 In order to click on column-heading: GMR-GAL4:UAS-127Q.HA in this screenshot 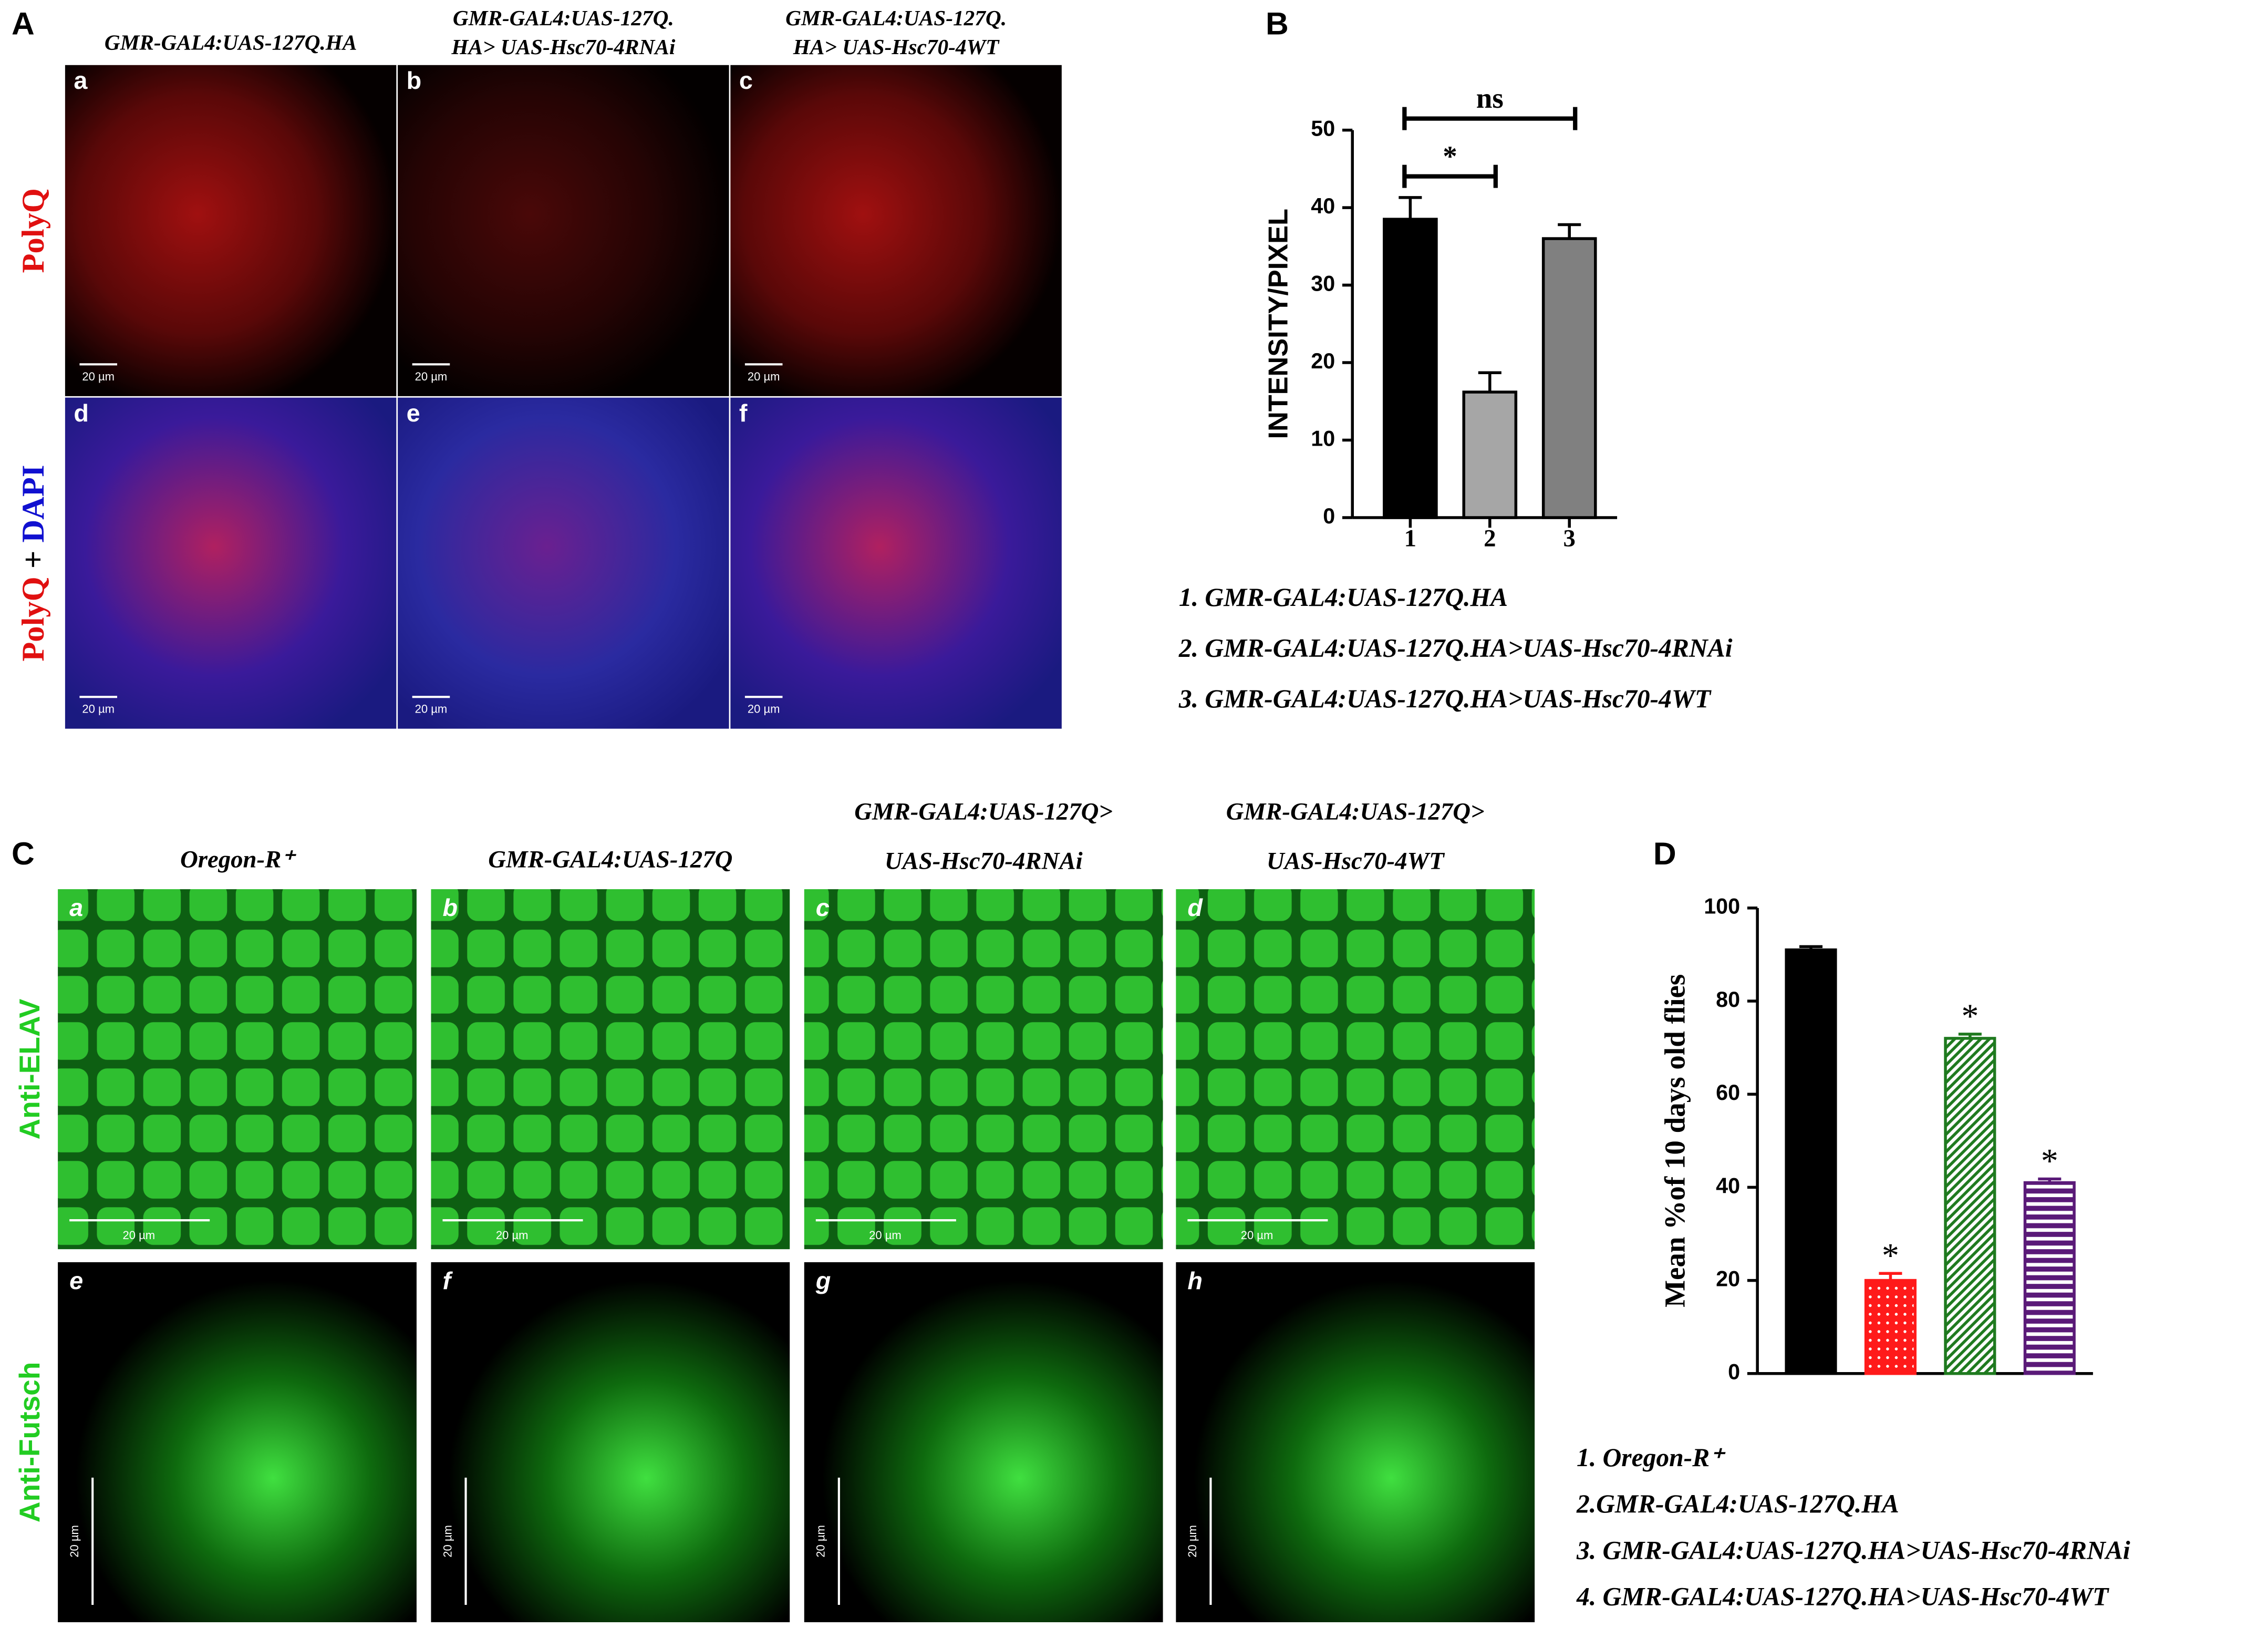, I will do `click(231, 42)`.